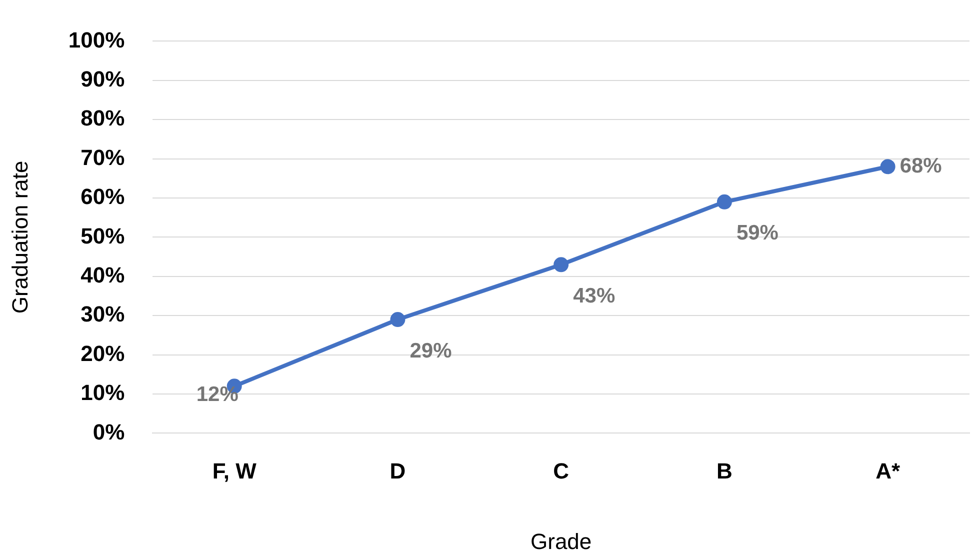  Describe the element at coordinates (108, 431) in the screenshot. I see `y-tick-label: 0%` at that location.